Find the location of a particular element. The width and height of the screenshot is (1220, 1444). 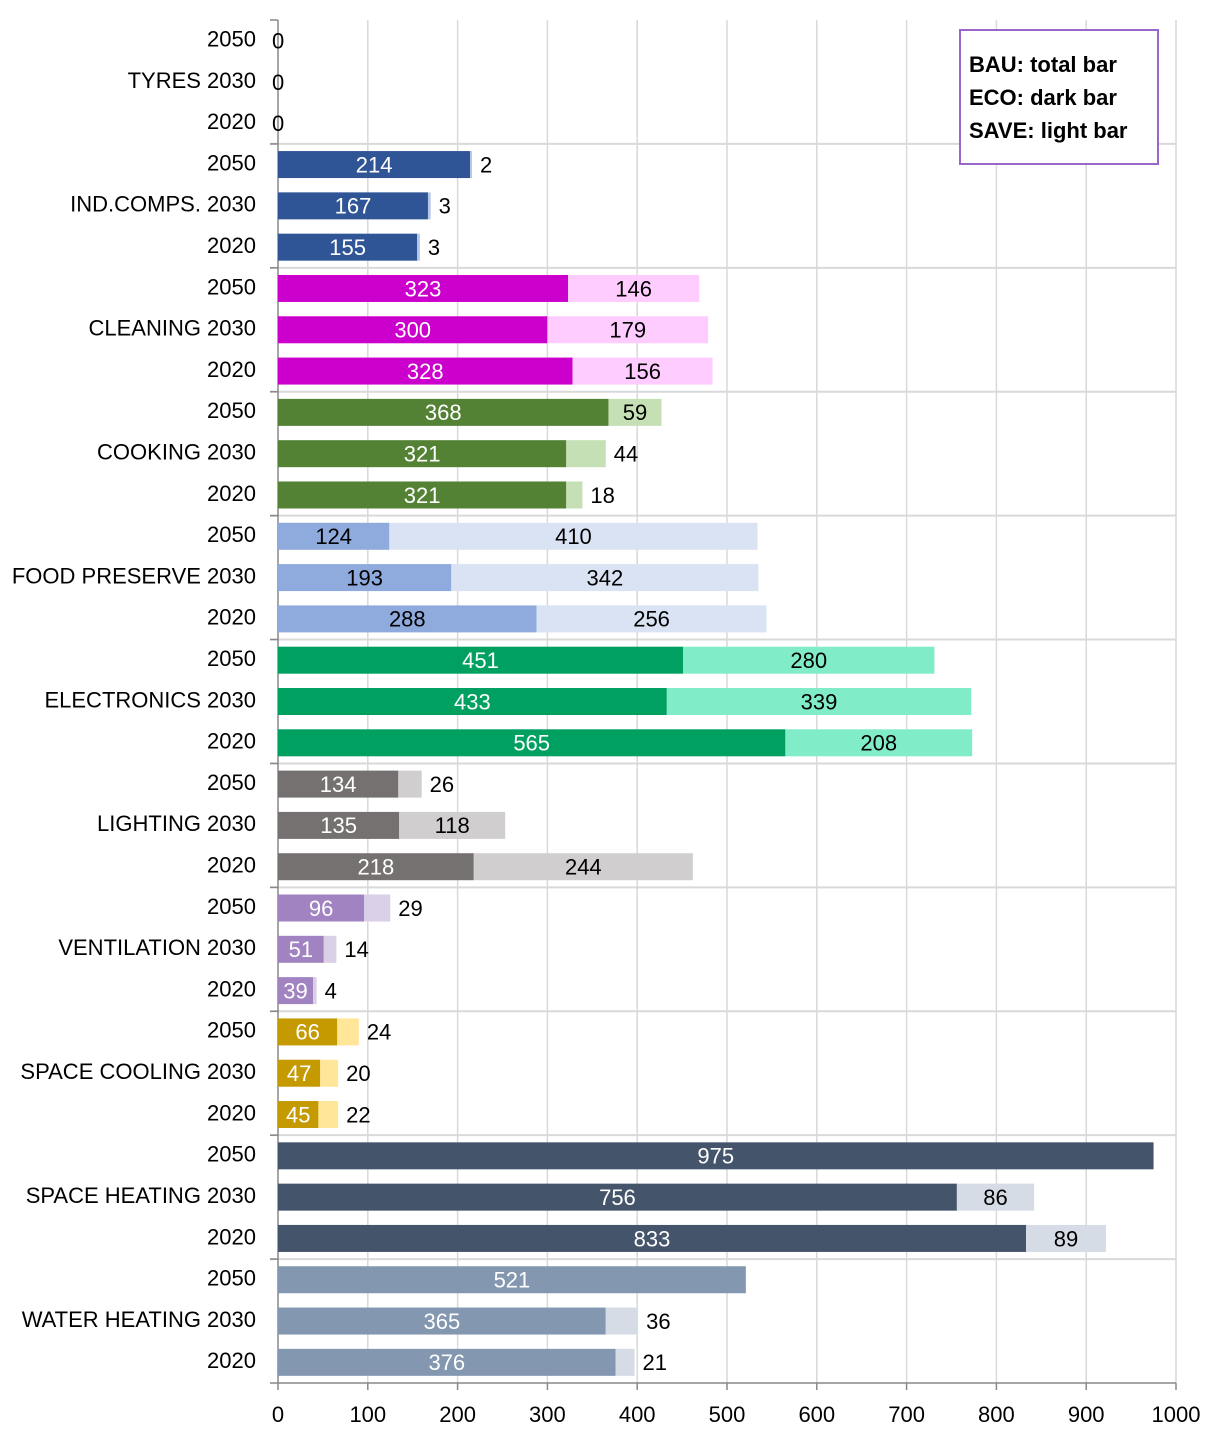

save-label: 208 is located at coordinates (878, 743).